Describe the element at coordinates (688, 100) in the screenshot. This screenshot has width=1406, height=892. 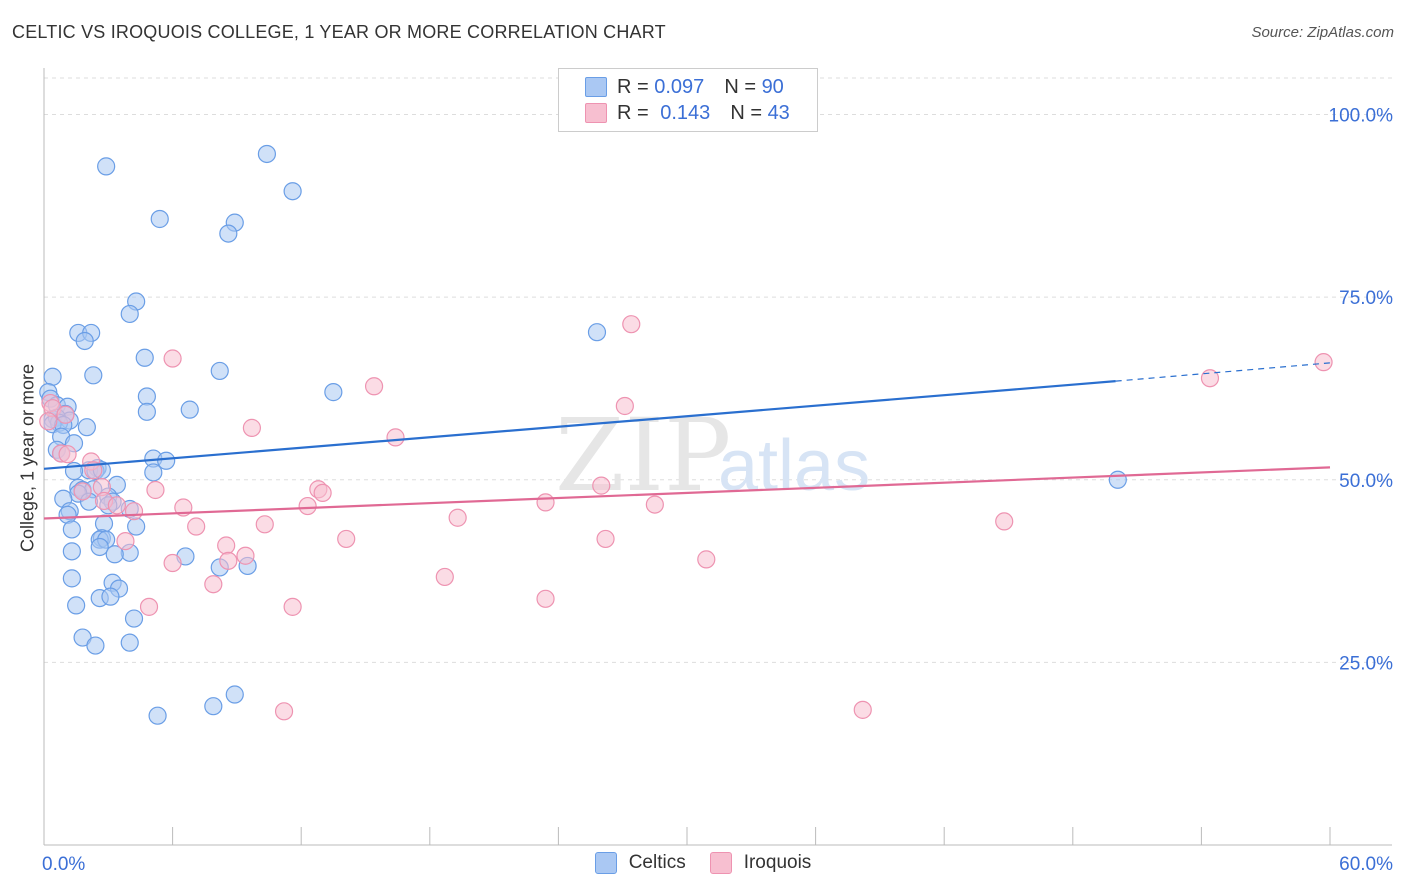
I see `stats-legend: R = 0.097 N = 90 R = 0.143 N = 43` at that location.